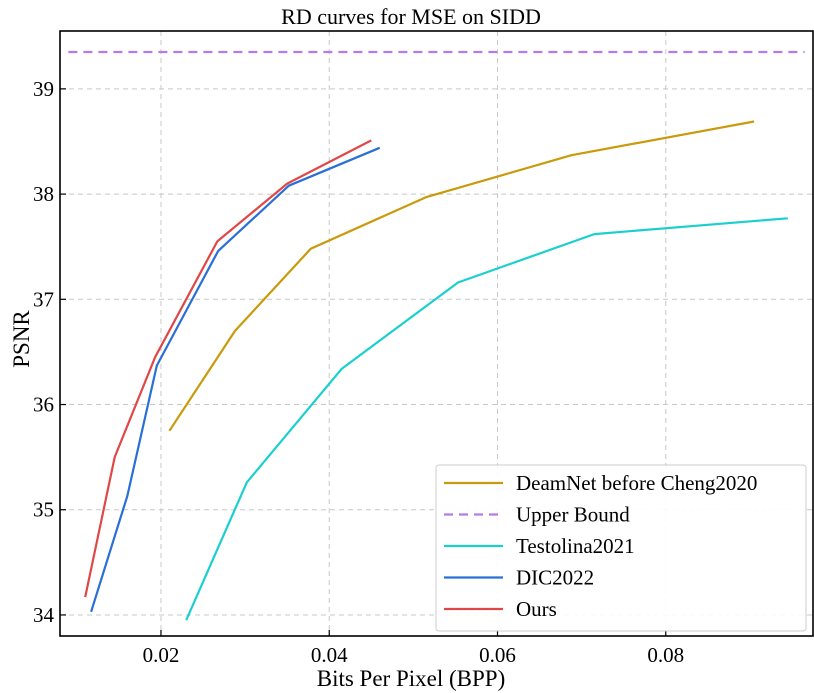 This screenshot has width=814, height=693. What do you see at coordinates (665, 655) in the screenshot?
I see `x-tick-label: 0.08` at bounding box center [665, 655].